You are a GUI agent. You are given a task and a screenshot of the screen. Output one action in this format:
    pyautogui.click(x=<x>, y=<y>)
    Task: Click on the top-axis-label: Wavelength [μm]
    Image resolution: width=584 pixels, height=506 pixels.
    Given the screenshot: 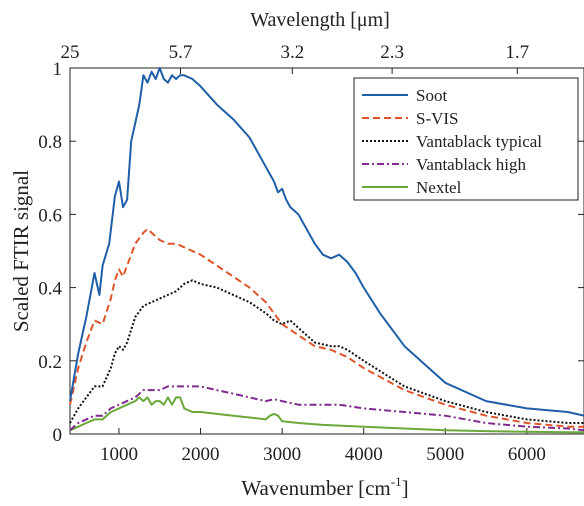 What is the action you would take?
    pyautogui.click(x=320, y=20)
    